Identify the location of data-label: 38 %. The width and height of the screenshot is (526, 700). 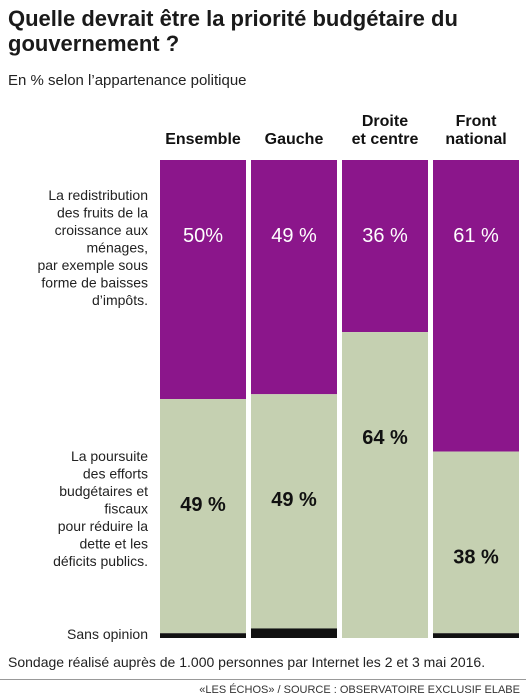
(476, 558).